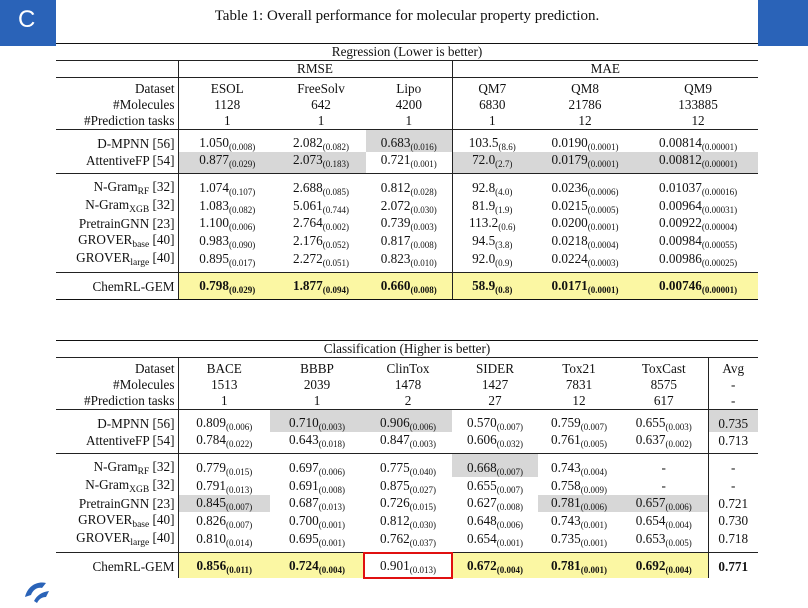 This screenshot has width=808, height=608. I want to click on cell-std: (0.027), so click(422, 489).